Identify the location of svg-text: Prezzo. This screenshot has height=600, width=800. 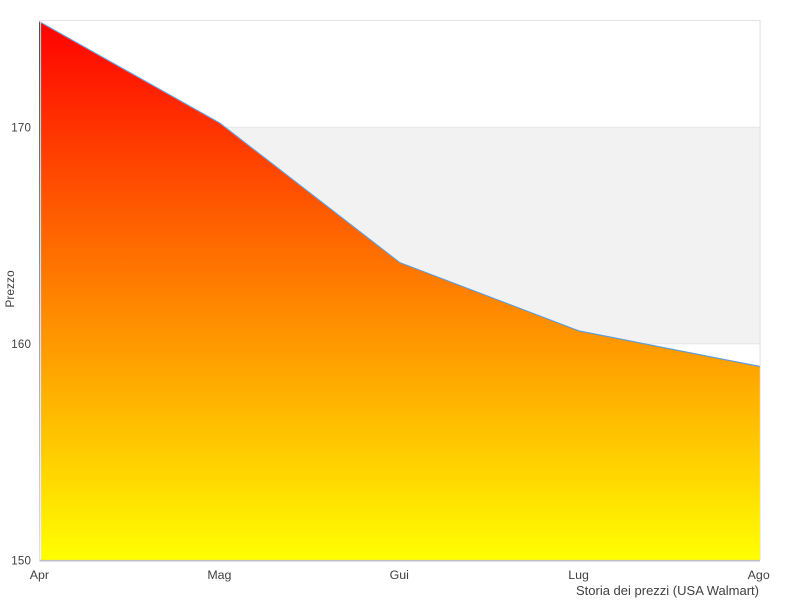
(10, 289).